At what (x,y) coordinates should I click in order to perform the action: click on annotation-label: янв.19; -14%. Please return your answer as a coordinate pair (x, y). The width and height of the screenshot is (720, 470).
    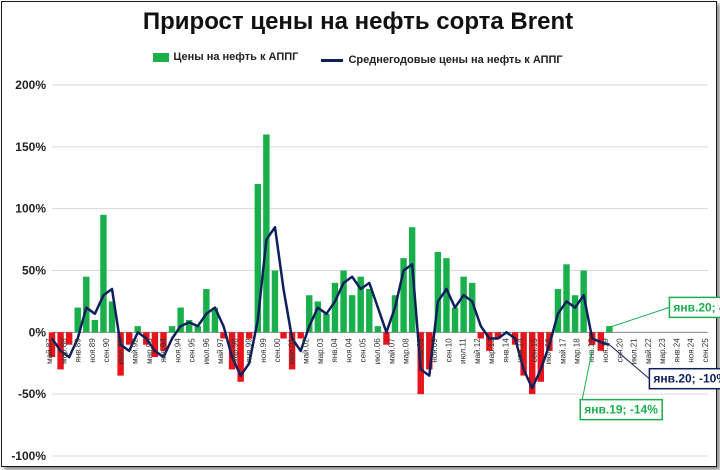
    Looking at the image, I should click on (621, 410).